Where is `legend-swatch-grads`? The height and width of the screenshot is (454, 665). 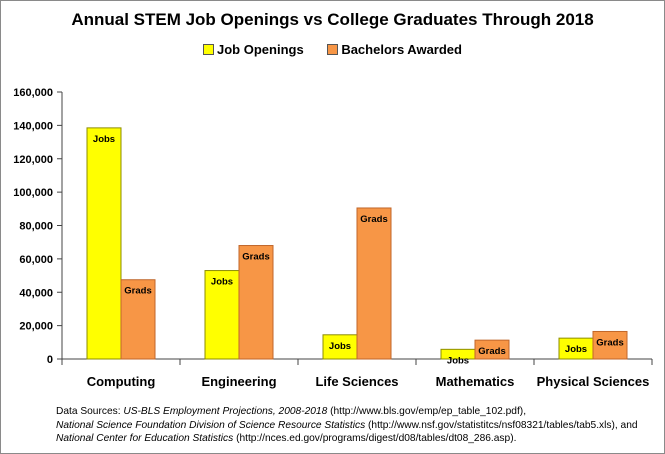
legend-swatch-grads is located at coordinates (333, 49).